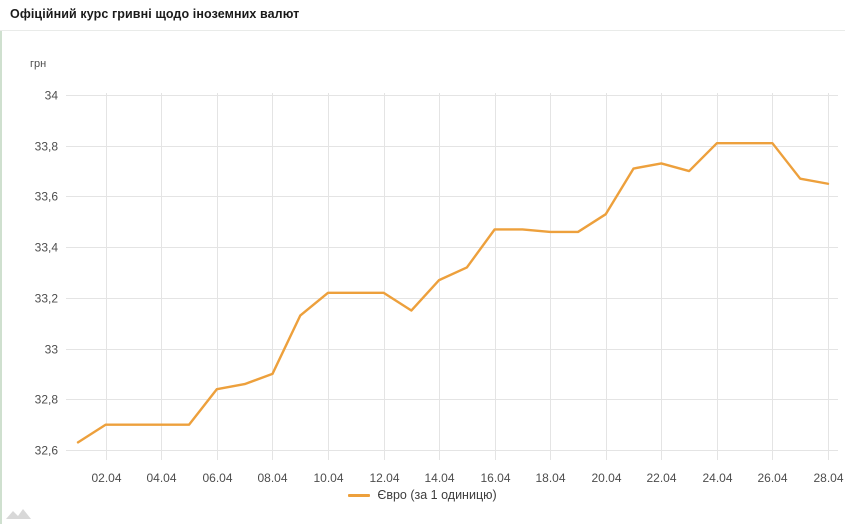 The height and width of the screenshot is (524, 845). Describe the element at coordinates (384, 478) in the screenshot. I see `x-axis-tick: 12.04` at that location.